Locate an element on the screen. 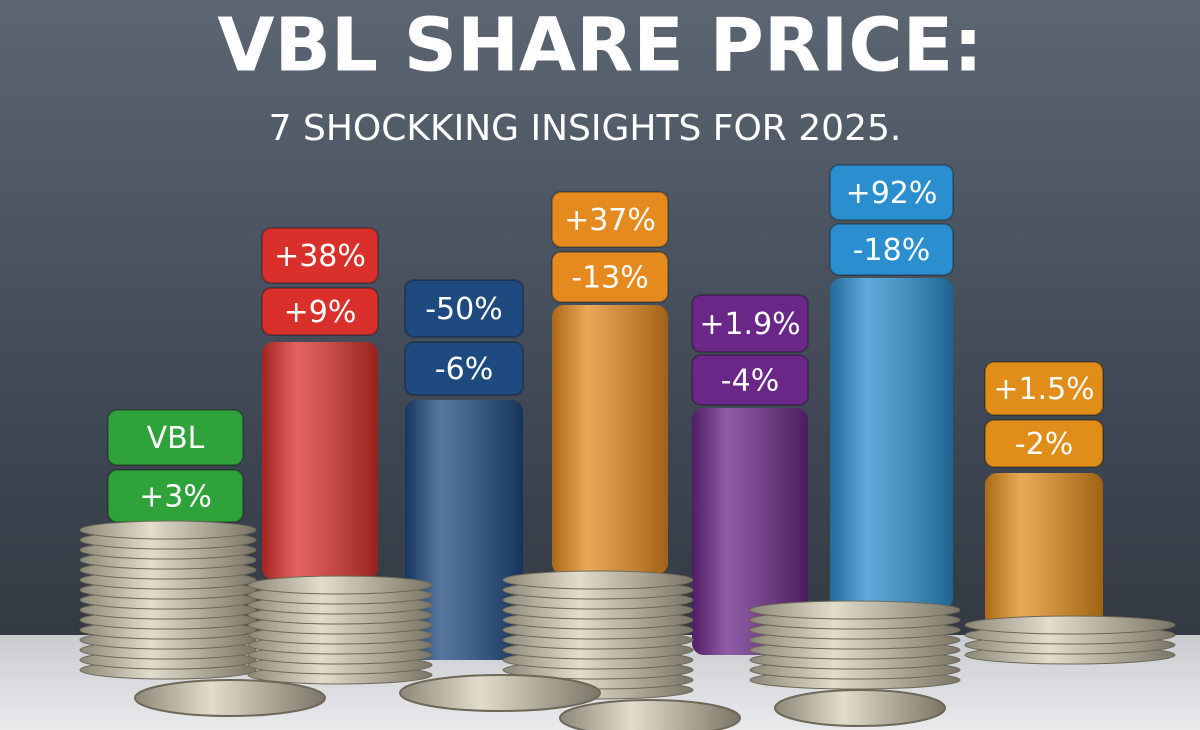  label: -2% is located at coordinates (1044, 444).